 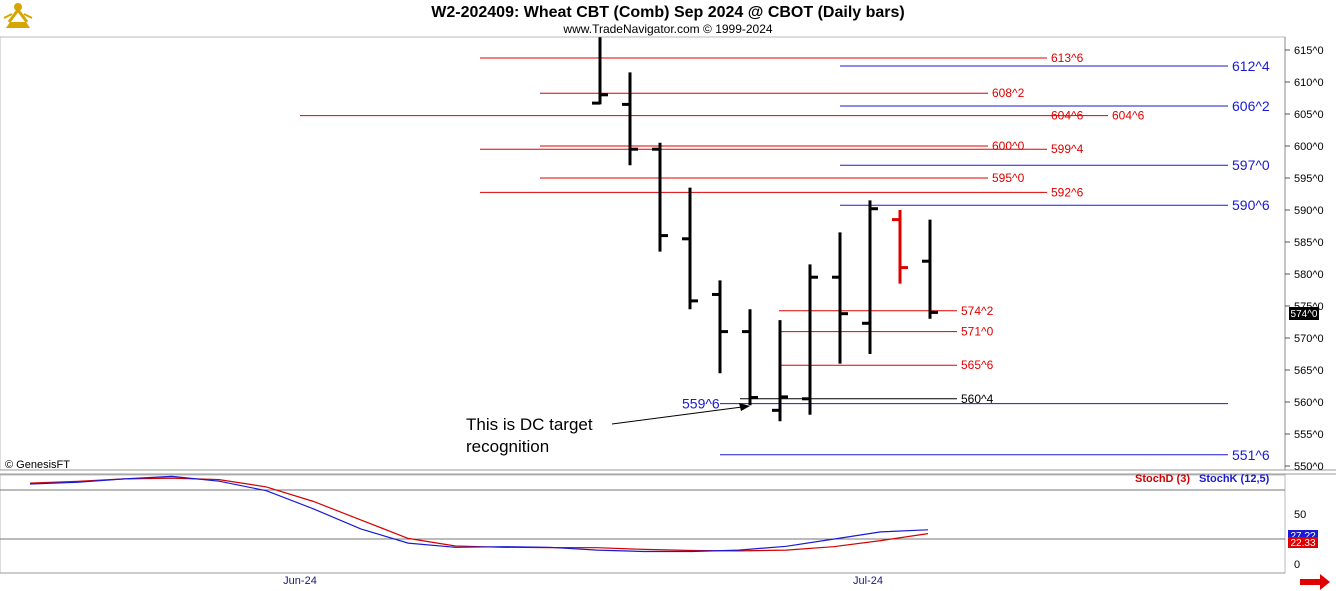 I want to click on red-level-label: 565^6, so click(x=977, y=365).